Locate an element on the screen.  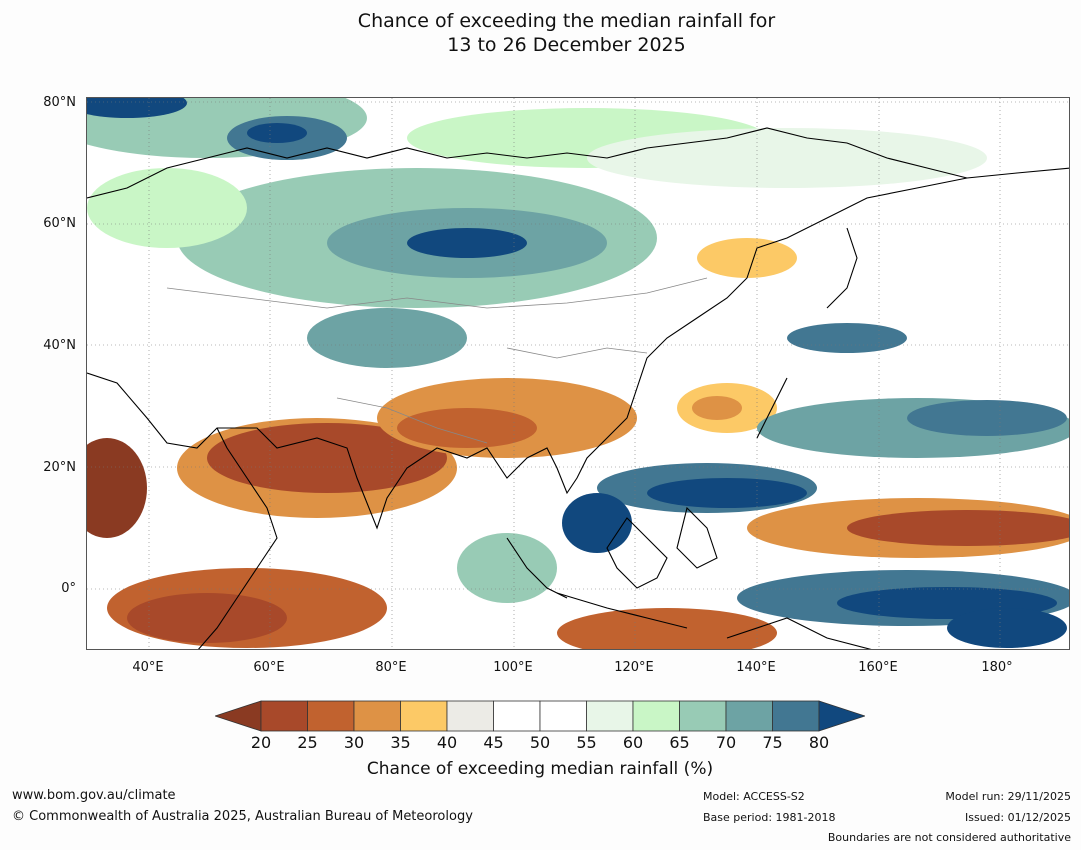
country-borders is located at coordinates (437, 360).